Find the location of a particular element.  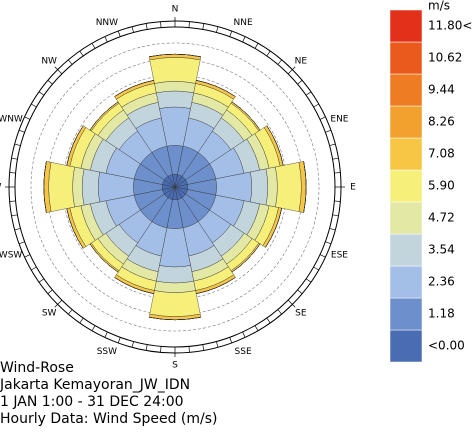

direction-label: NNE is located at coordinates (243, 23).